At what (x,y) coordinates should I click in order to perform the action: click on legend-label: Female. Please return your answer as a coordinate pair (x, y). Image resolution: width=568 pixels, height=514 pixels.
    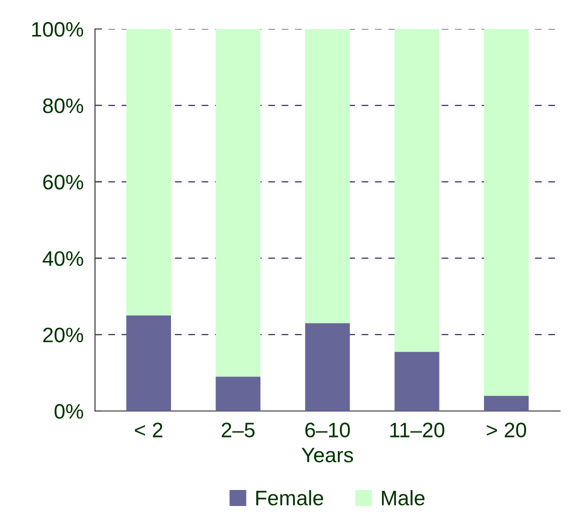
    Looking at the image, I should click on (290, 498).